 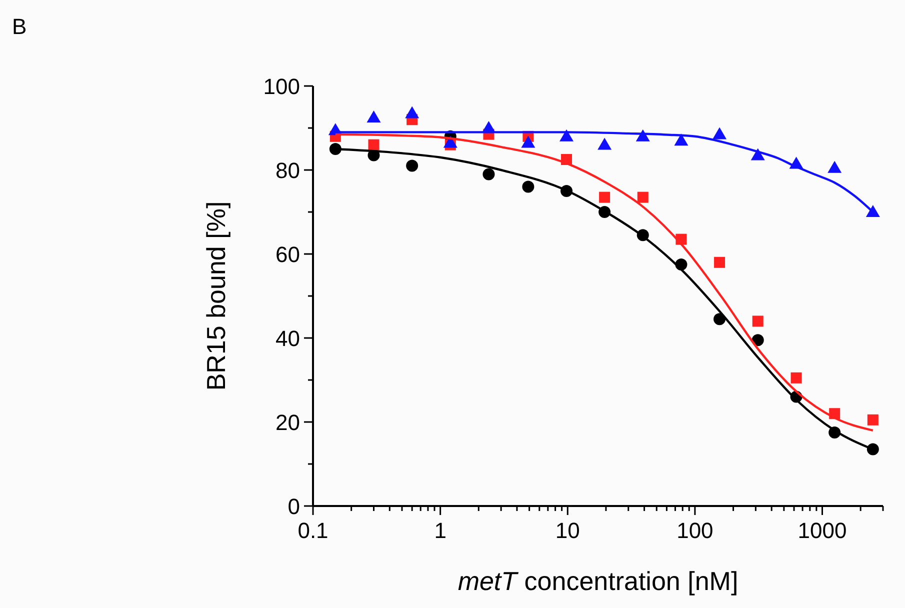 What do you see at coordinates (822, 530) in the screenshot?
I see `x-tick-label: 1000` at bounding box center [822, 530].